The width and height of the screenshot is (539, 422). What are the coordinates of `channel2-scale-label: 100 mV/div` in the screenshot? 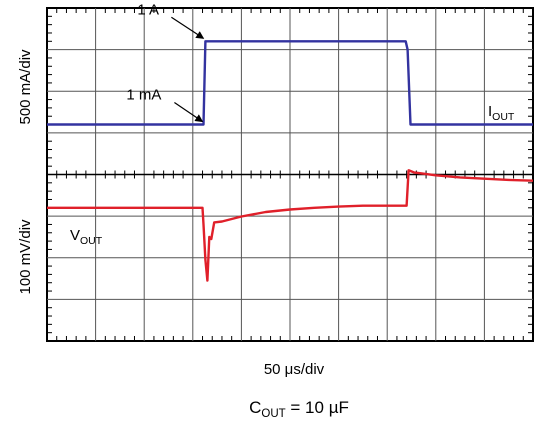 It's located at (25, 257).